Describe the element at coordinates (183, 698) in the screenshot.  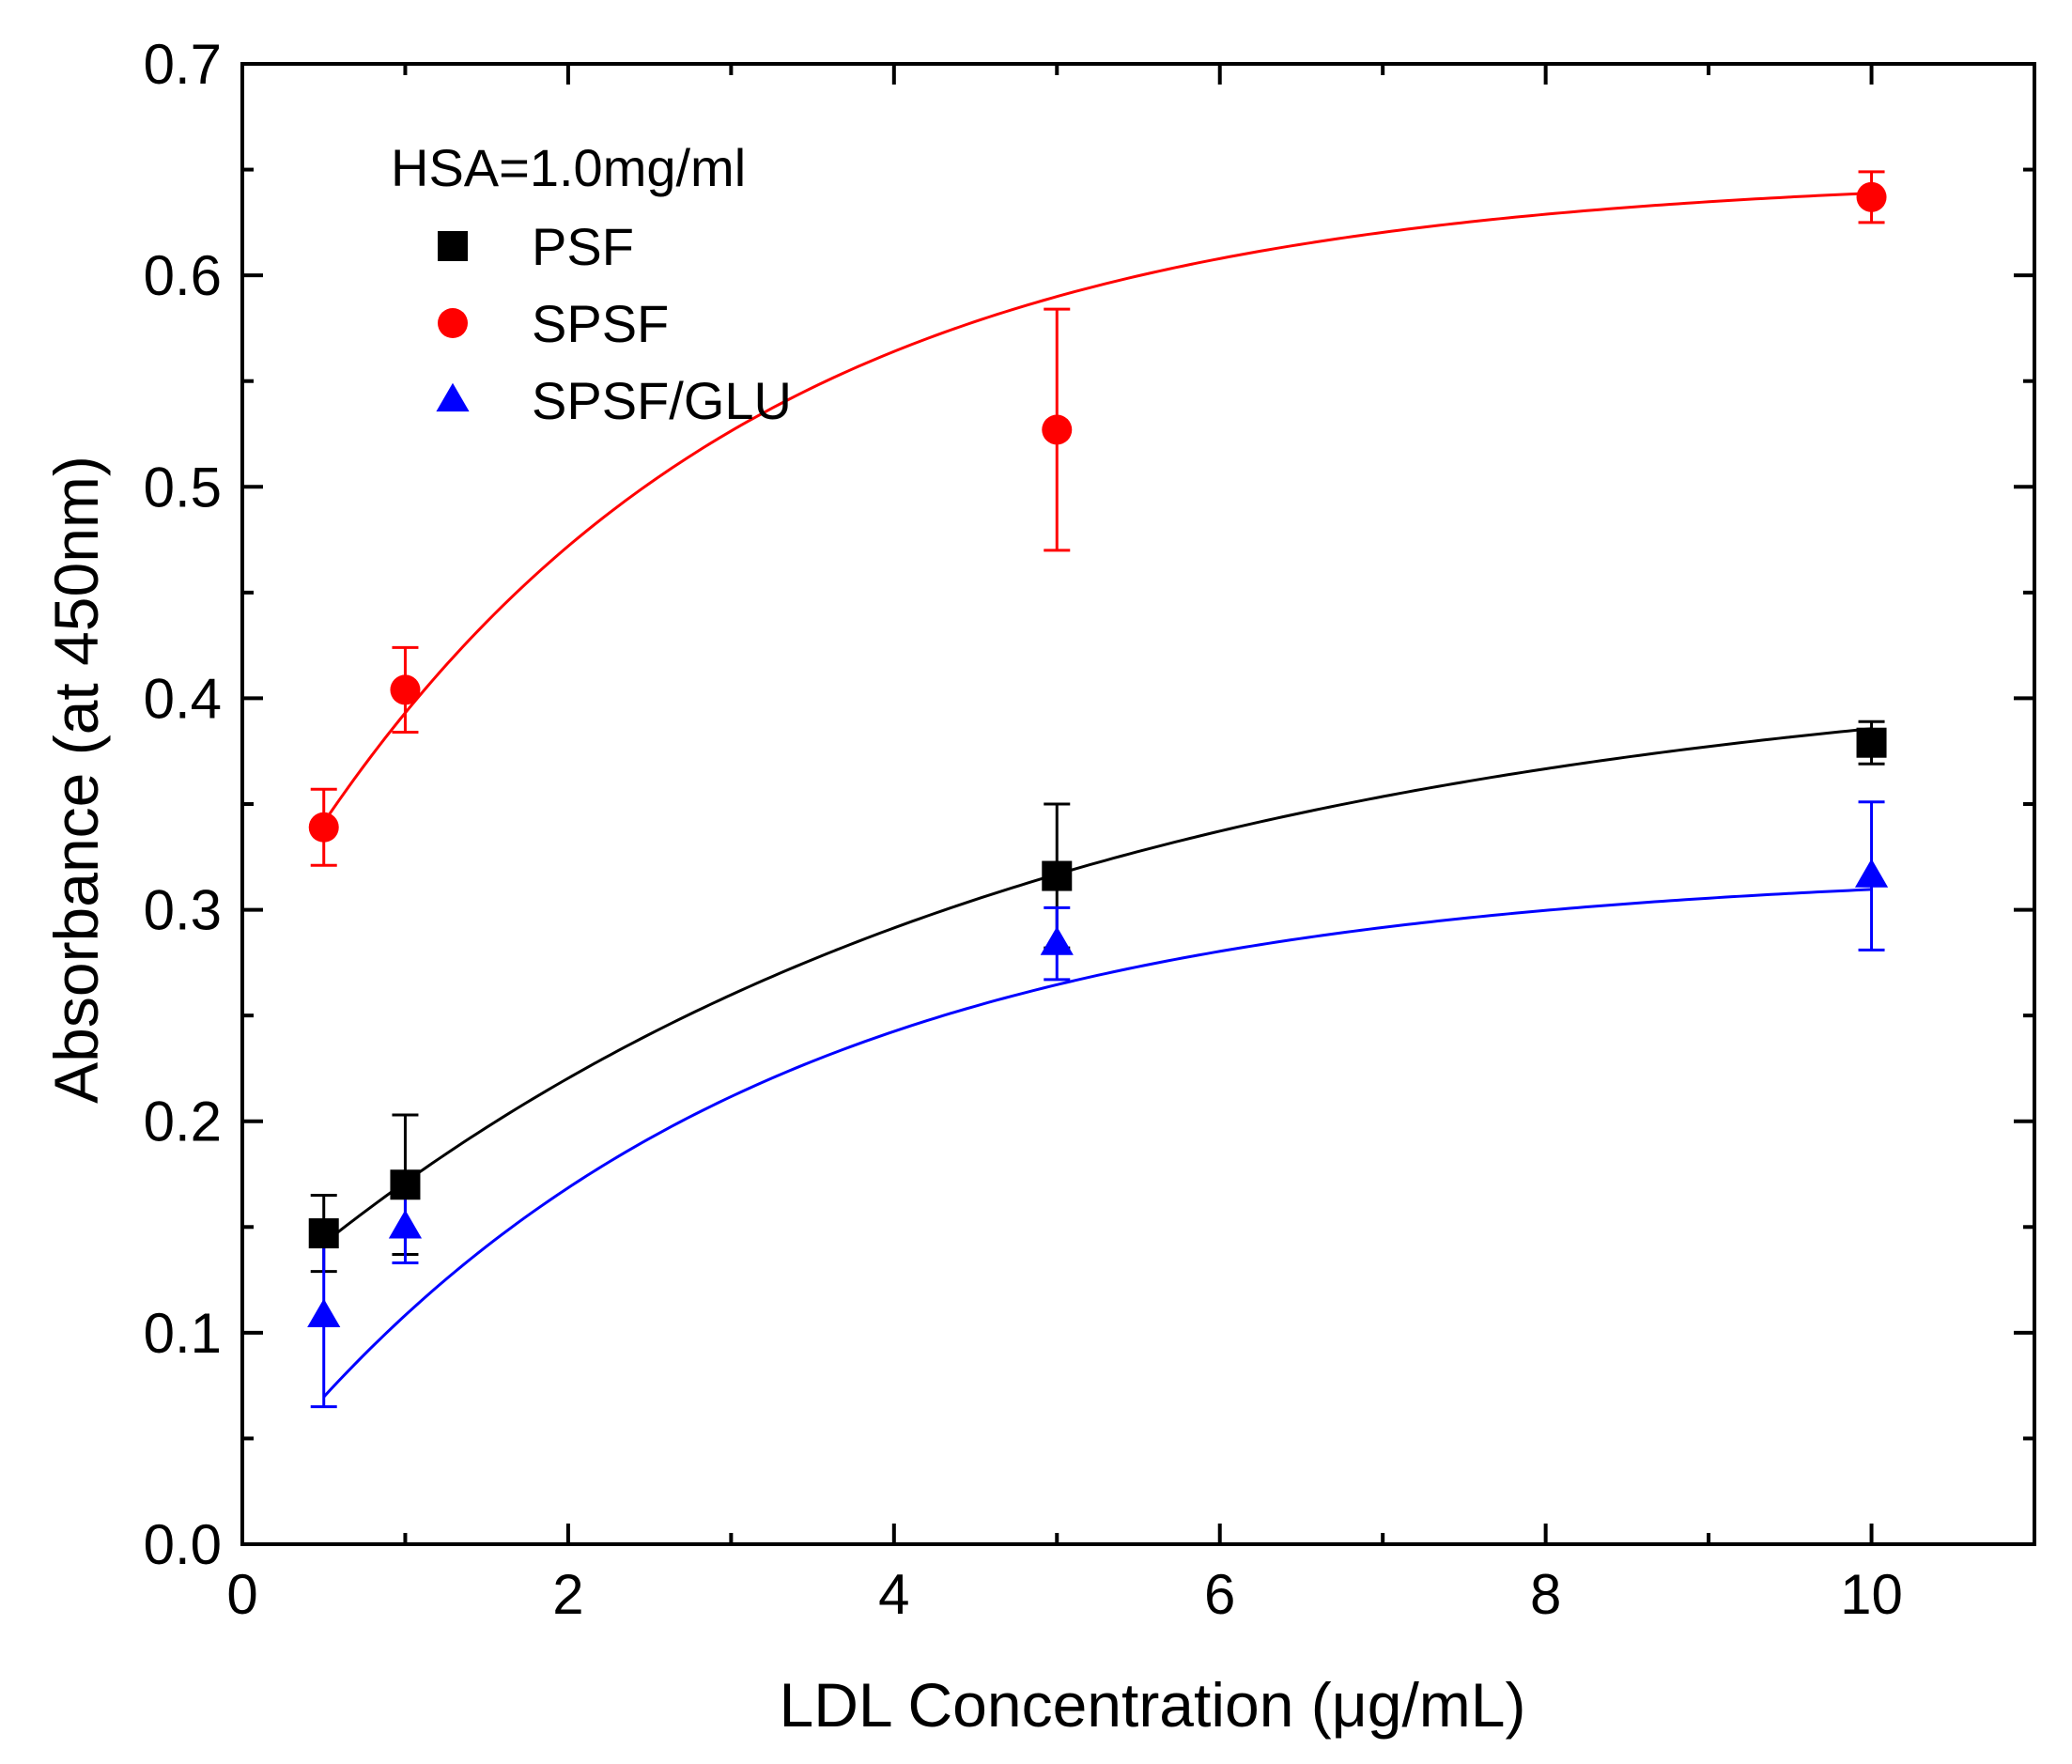
I see `y-tick-label: 0.4` at that location.